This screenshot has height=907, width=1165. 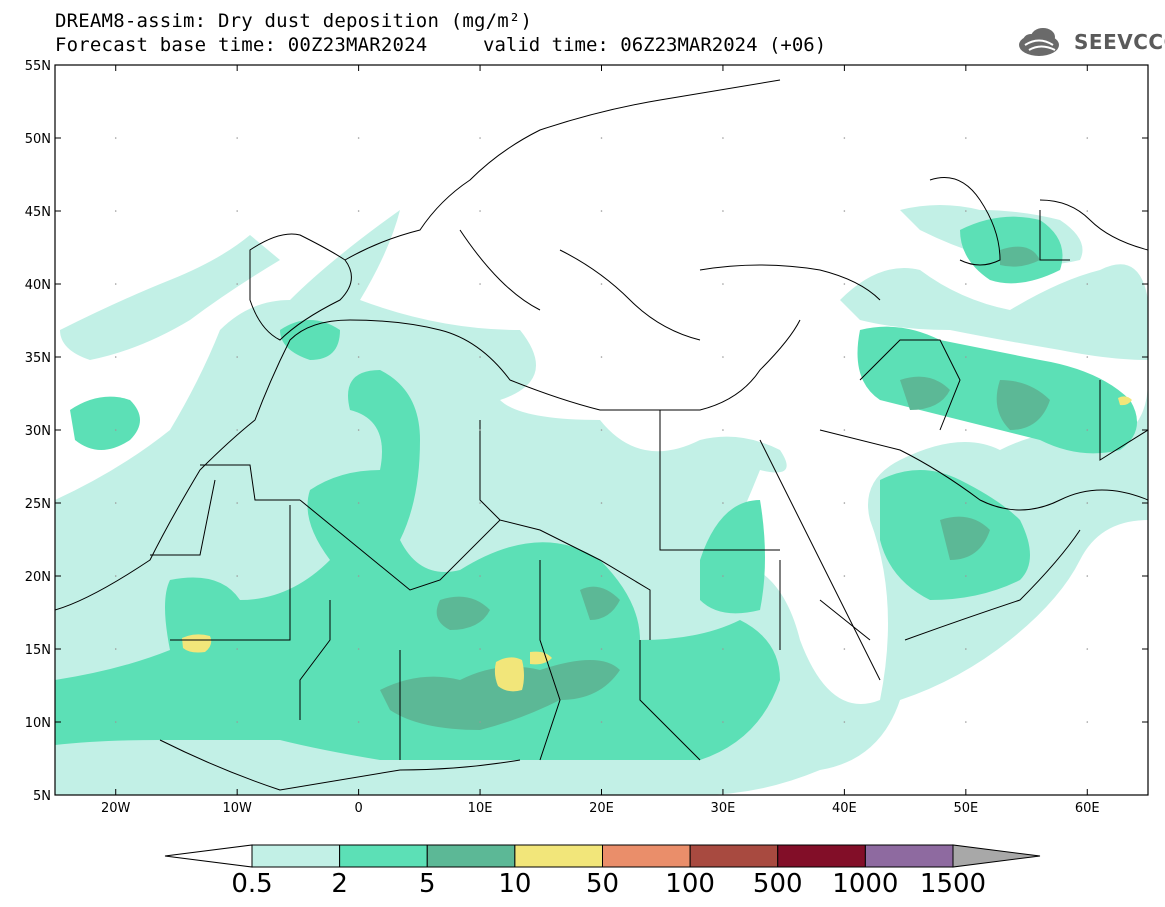 What do you see at coordinates (339, 884) in the screenshot?
I see `colorbar-label: 2` at bounding box center [339, 884].